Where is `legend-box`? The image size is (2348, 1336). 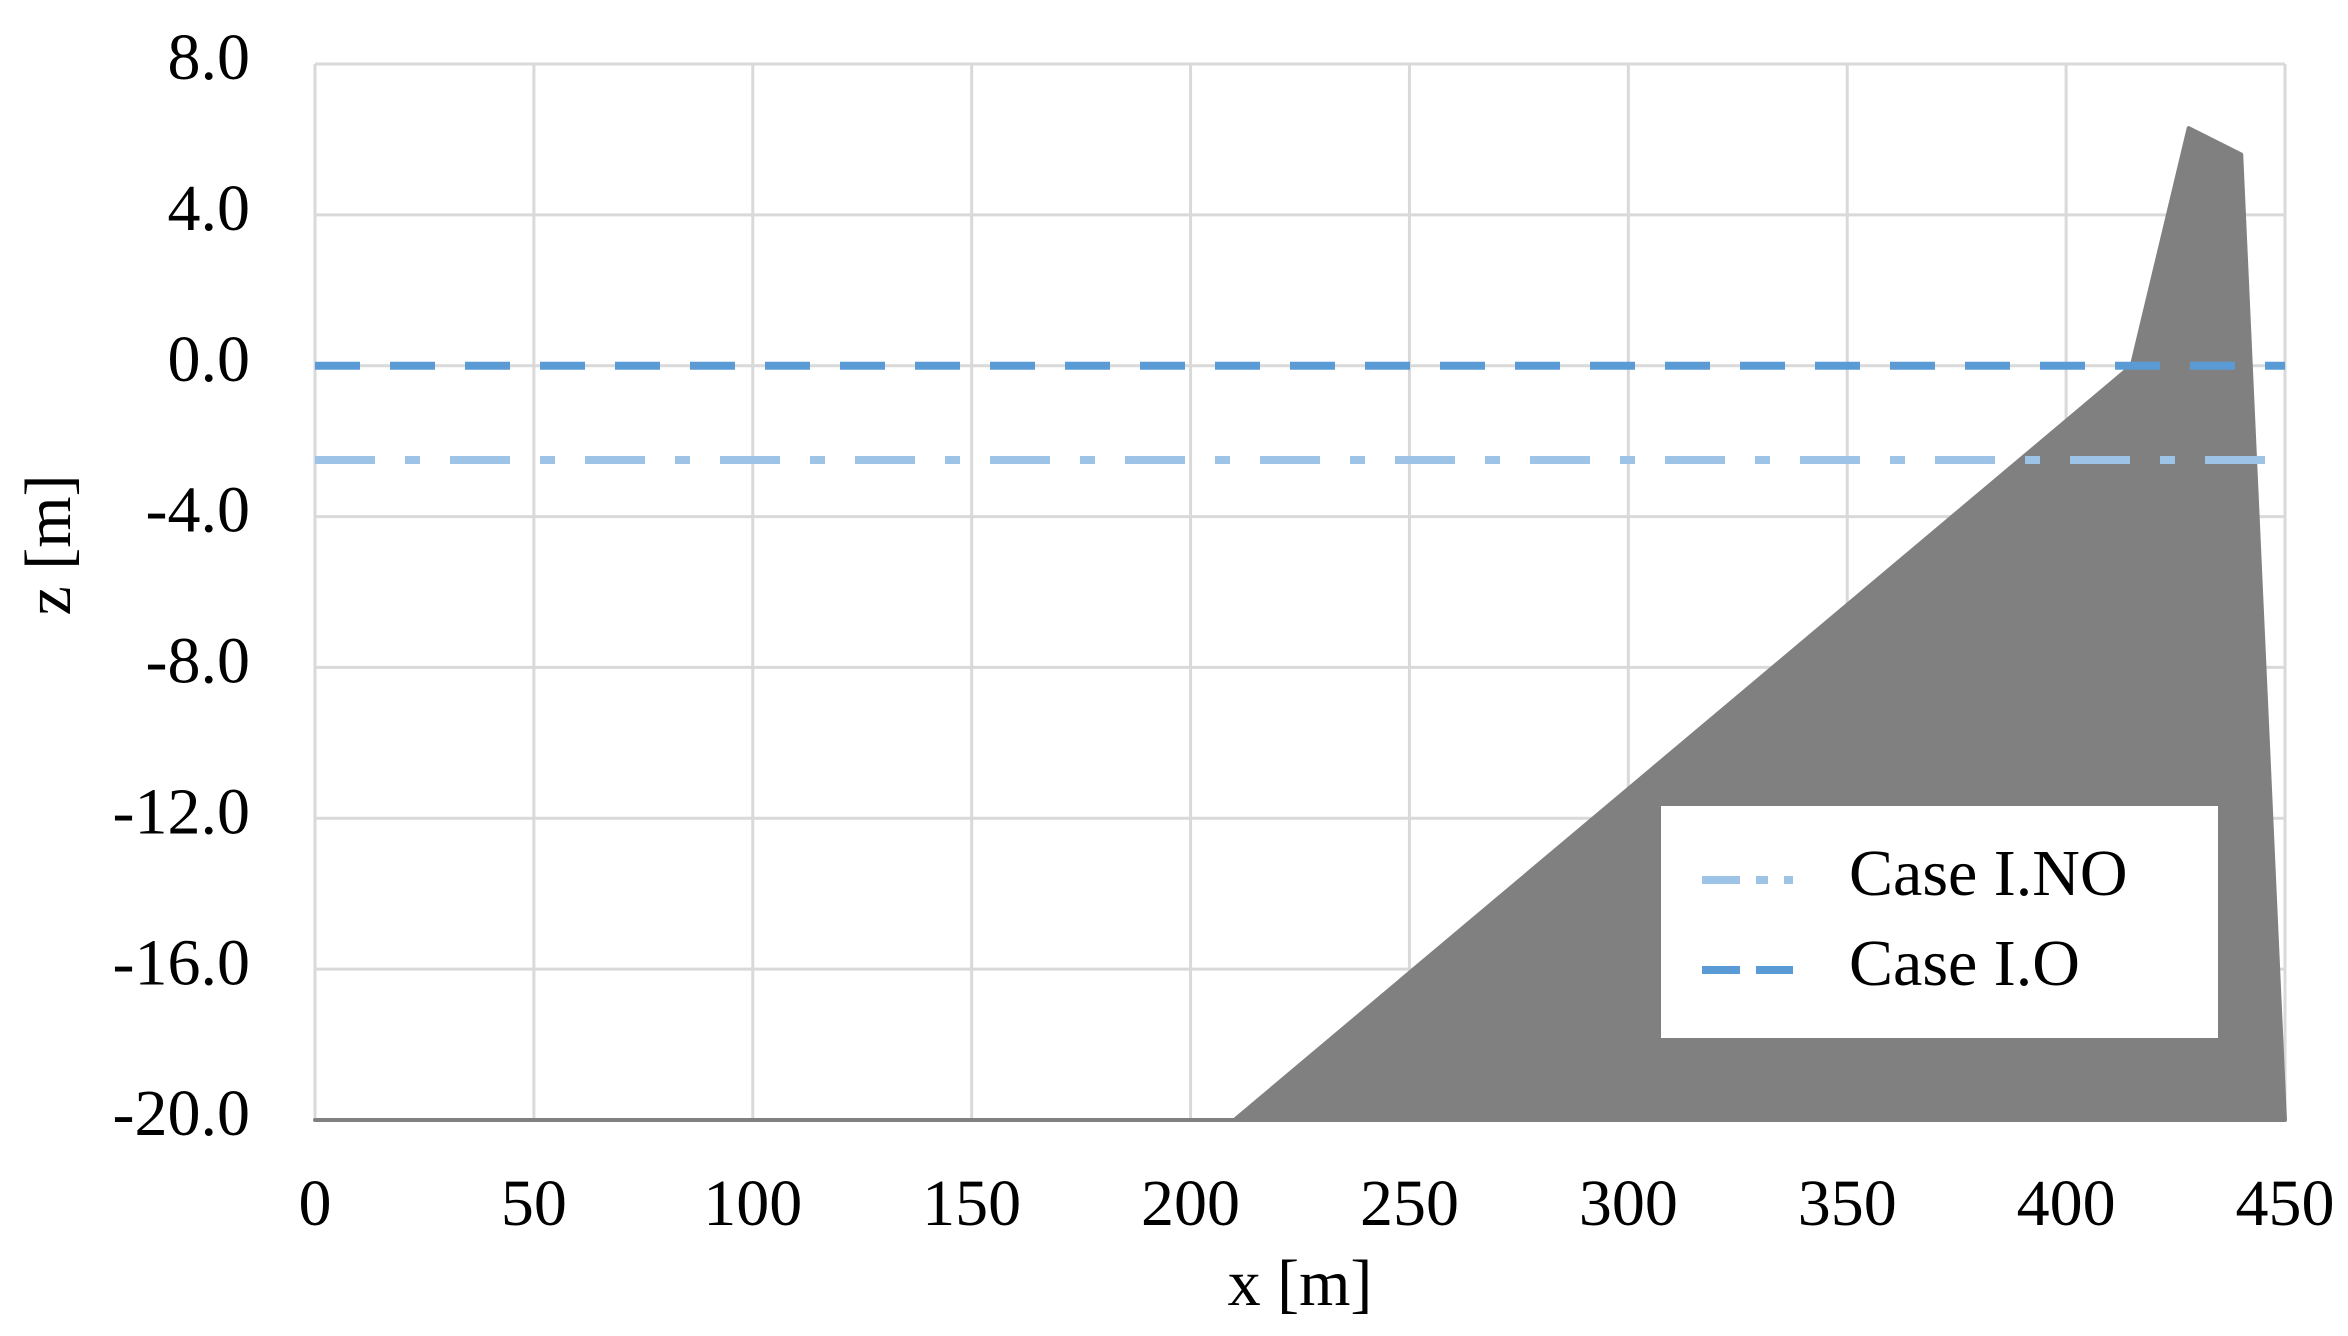 legend-box is located at coordinates (1939, 922).